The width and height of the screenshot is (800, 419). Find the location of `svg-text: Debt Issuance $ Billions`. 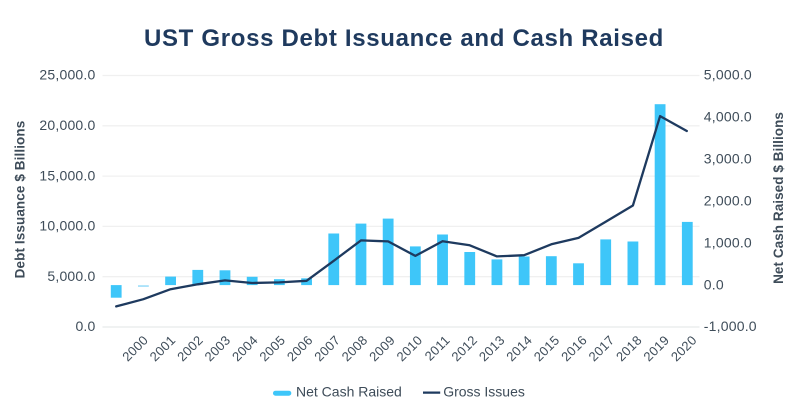

svg-text: Debt Issuance $ Billions is located at coordinates (19, 200).